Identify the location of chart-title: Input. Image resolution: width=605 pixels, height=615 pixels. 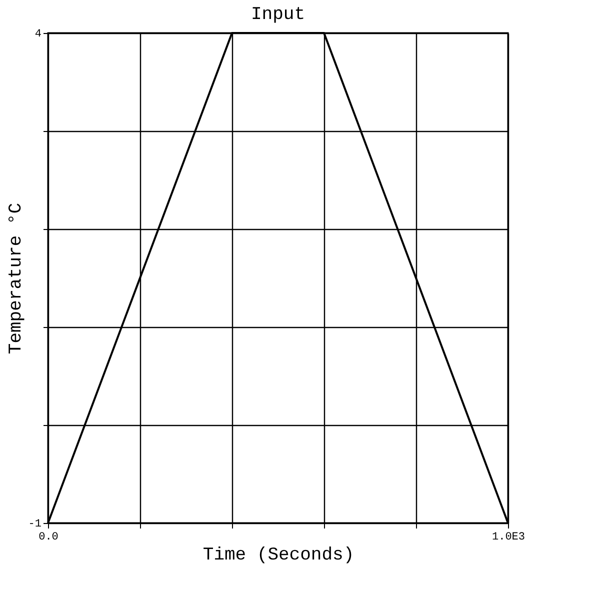
(278, 15).